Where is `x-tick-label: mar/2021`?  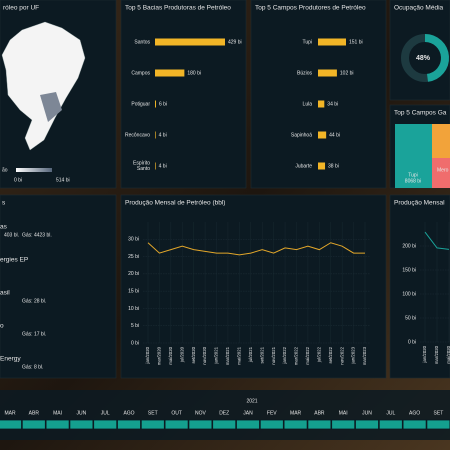 x-tick-label: mar/2021 is located at coordinates (227, 355).